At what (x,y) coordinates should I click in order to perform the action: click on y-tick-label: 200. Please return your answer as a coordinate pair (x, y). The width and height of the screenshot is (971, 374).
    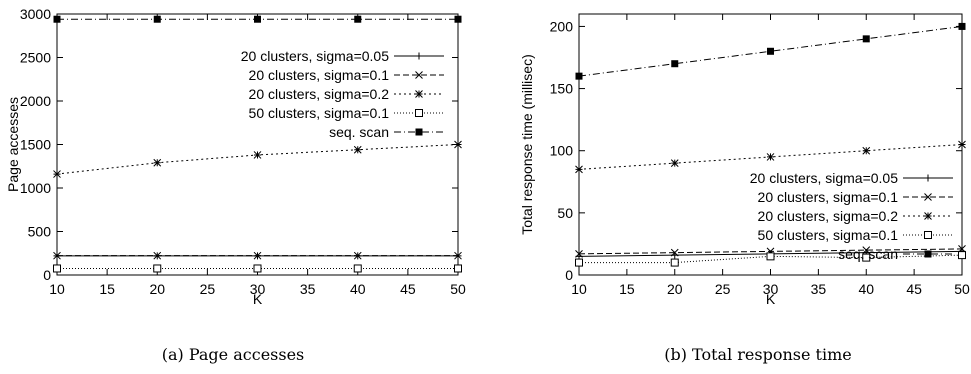
    Looking at the image, I should click on (562, 26).